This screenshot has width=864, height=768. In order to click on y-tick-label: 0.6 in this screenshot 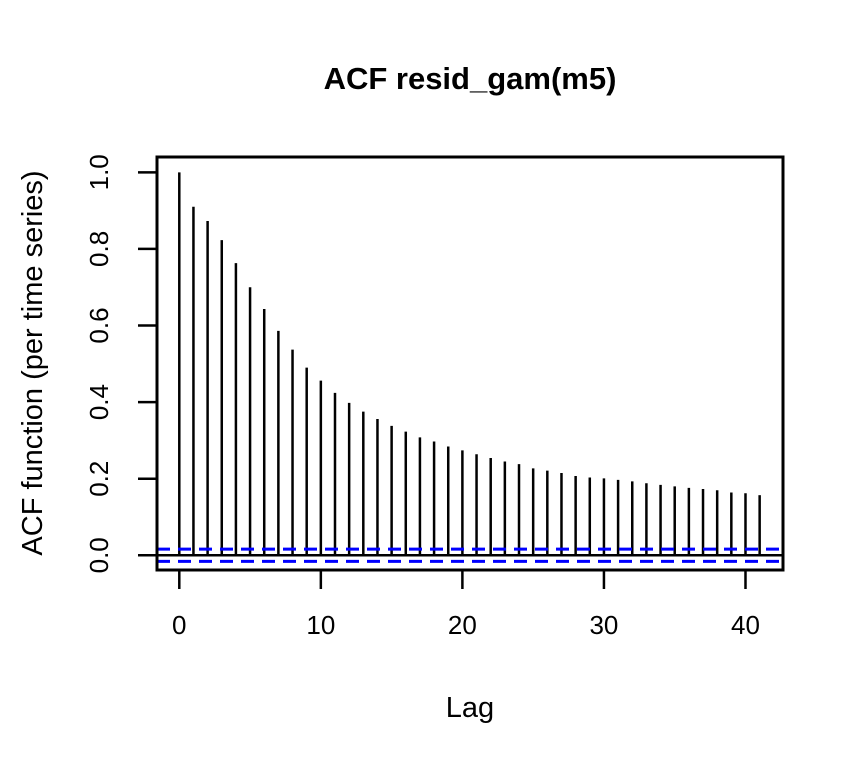, I will do `click(99, 325)`.